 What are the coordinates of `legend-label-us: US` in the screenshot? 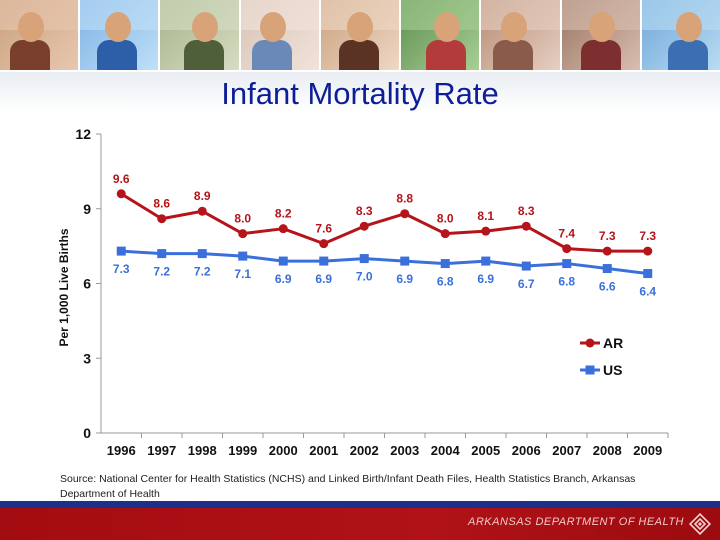 It's located at (612, 370).